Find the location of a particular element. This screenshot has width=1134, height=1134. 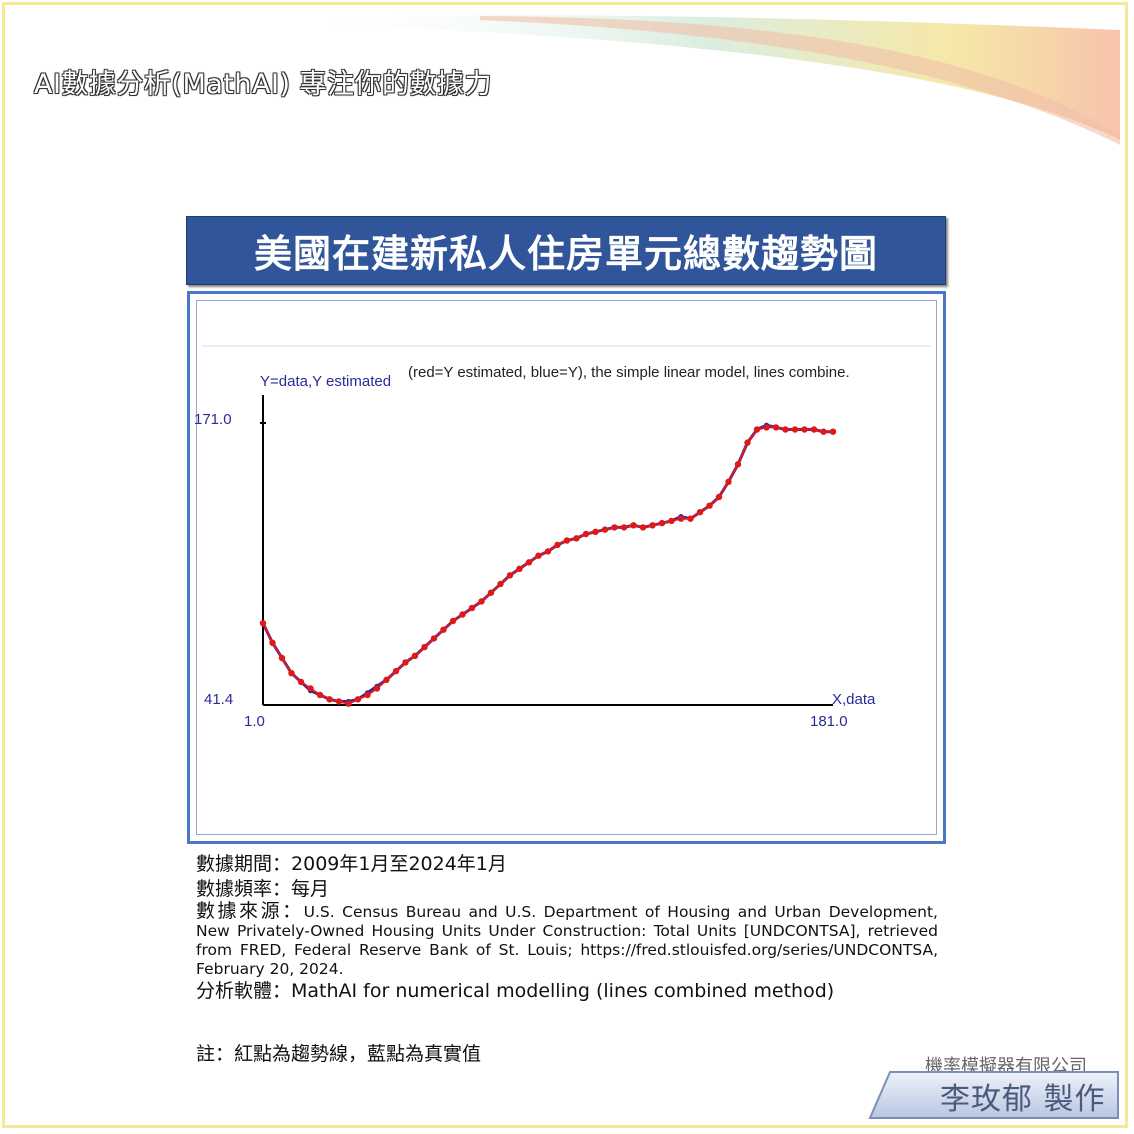

y-axis-label: Y=data,Y estimated is located at coordinates (325, 381).